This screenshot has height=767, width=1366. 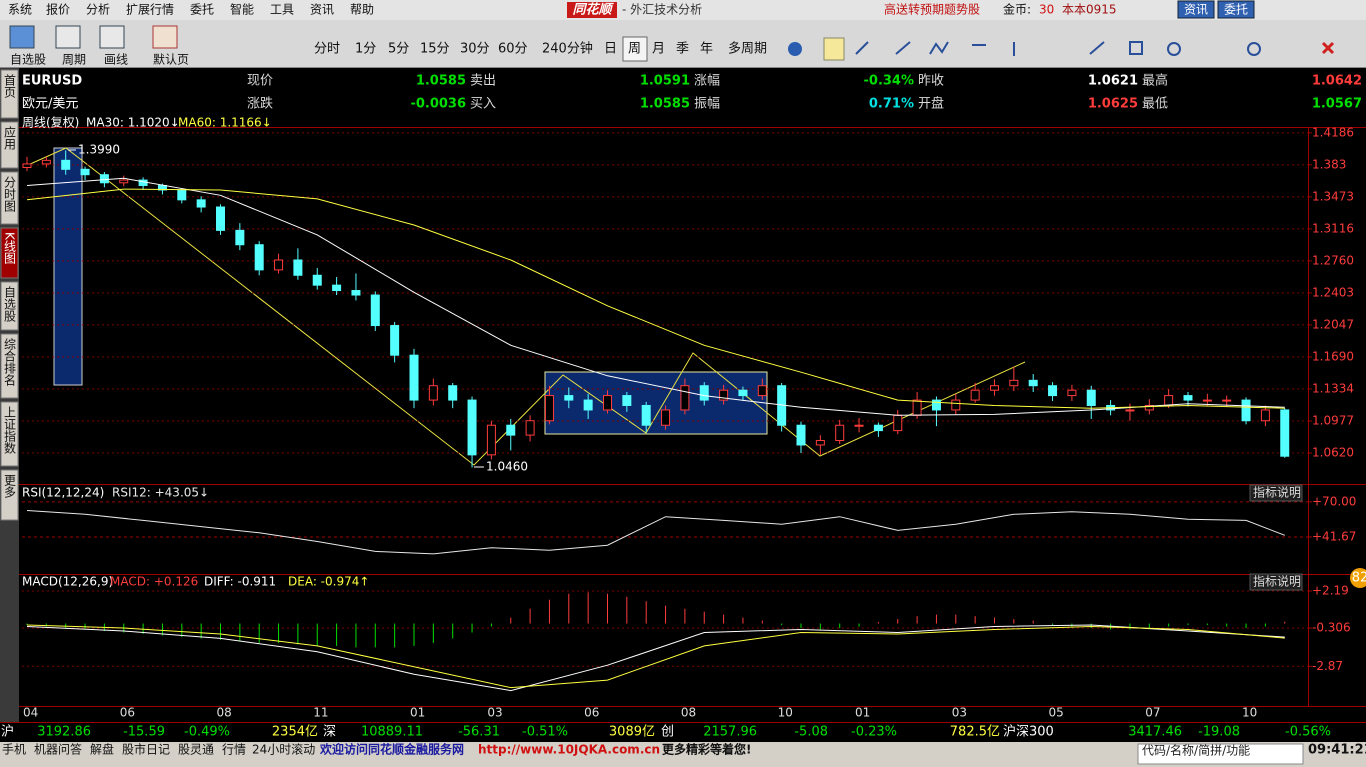 I want to click on period-button: 30分, so click(x=475, y=49).